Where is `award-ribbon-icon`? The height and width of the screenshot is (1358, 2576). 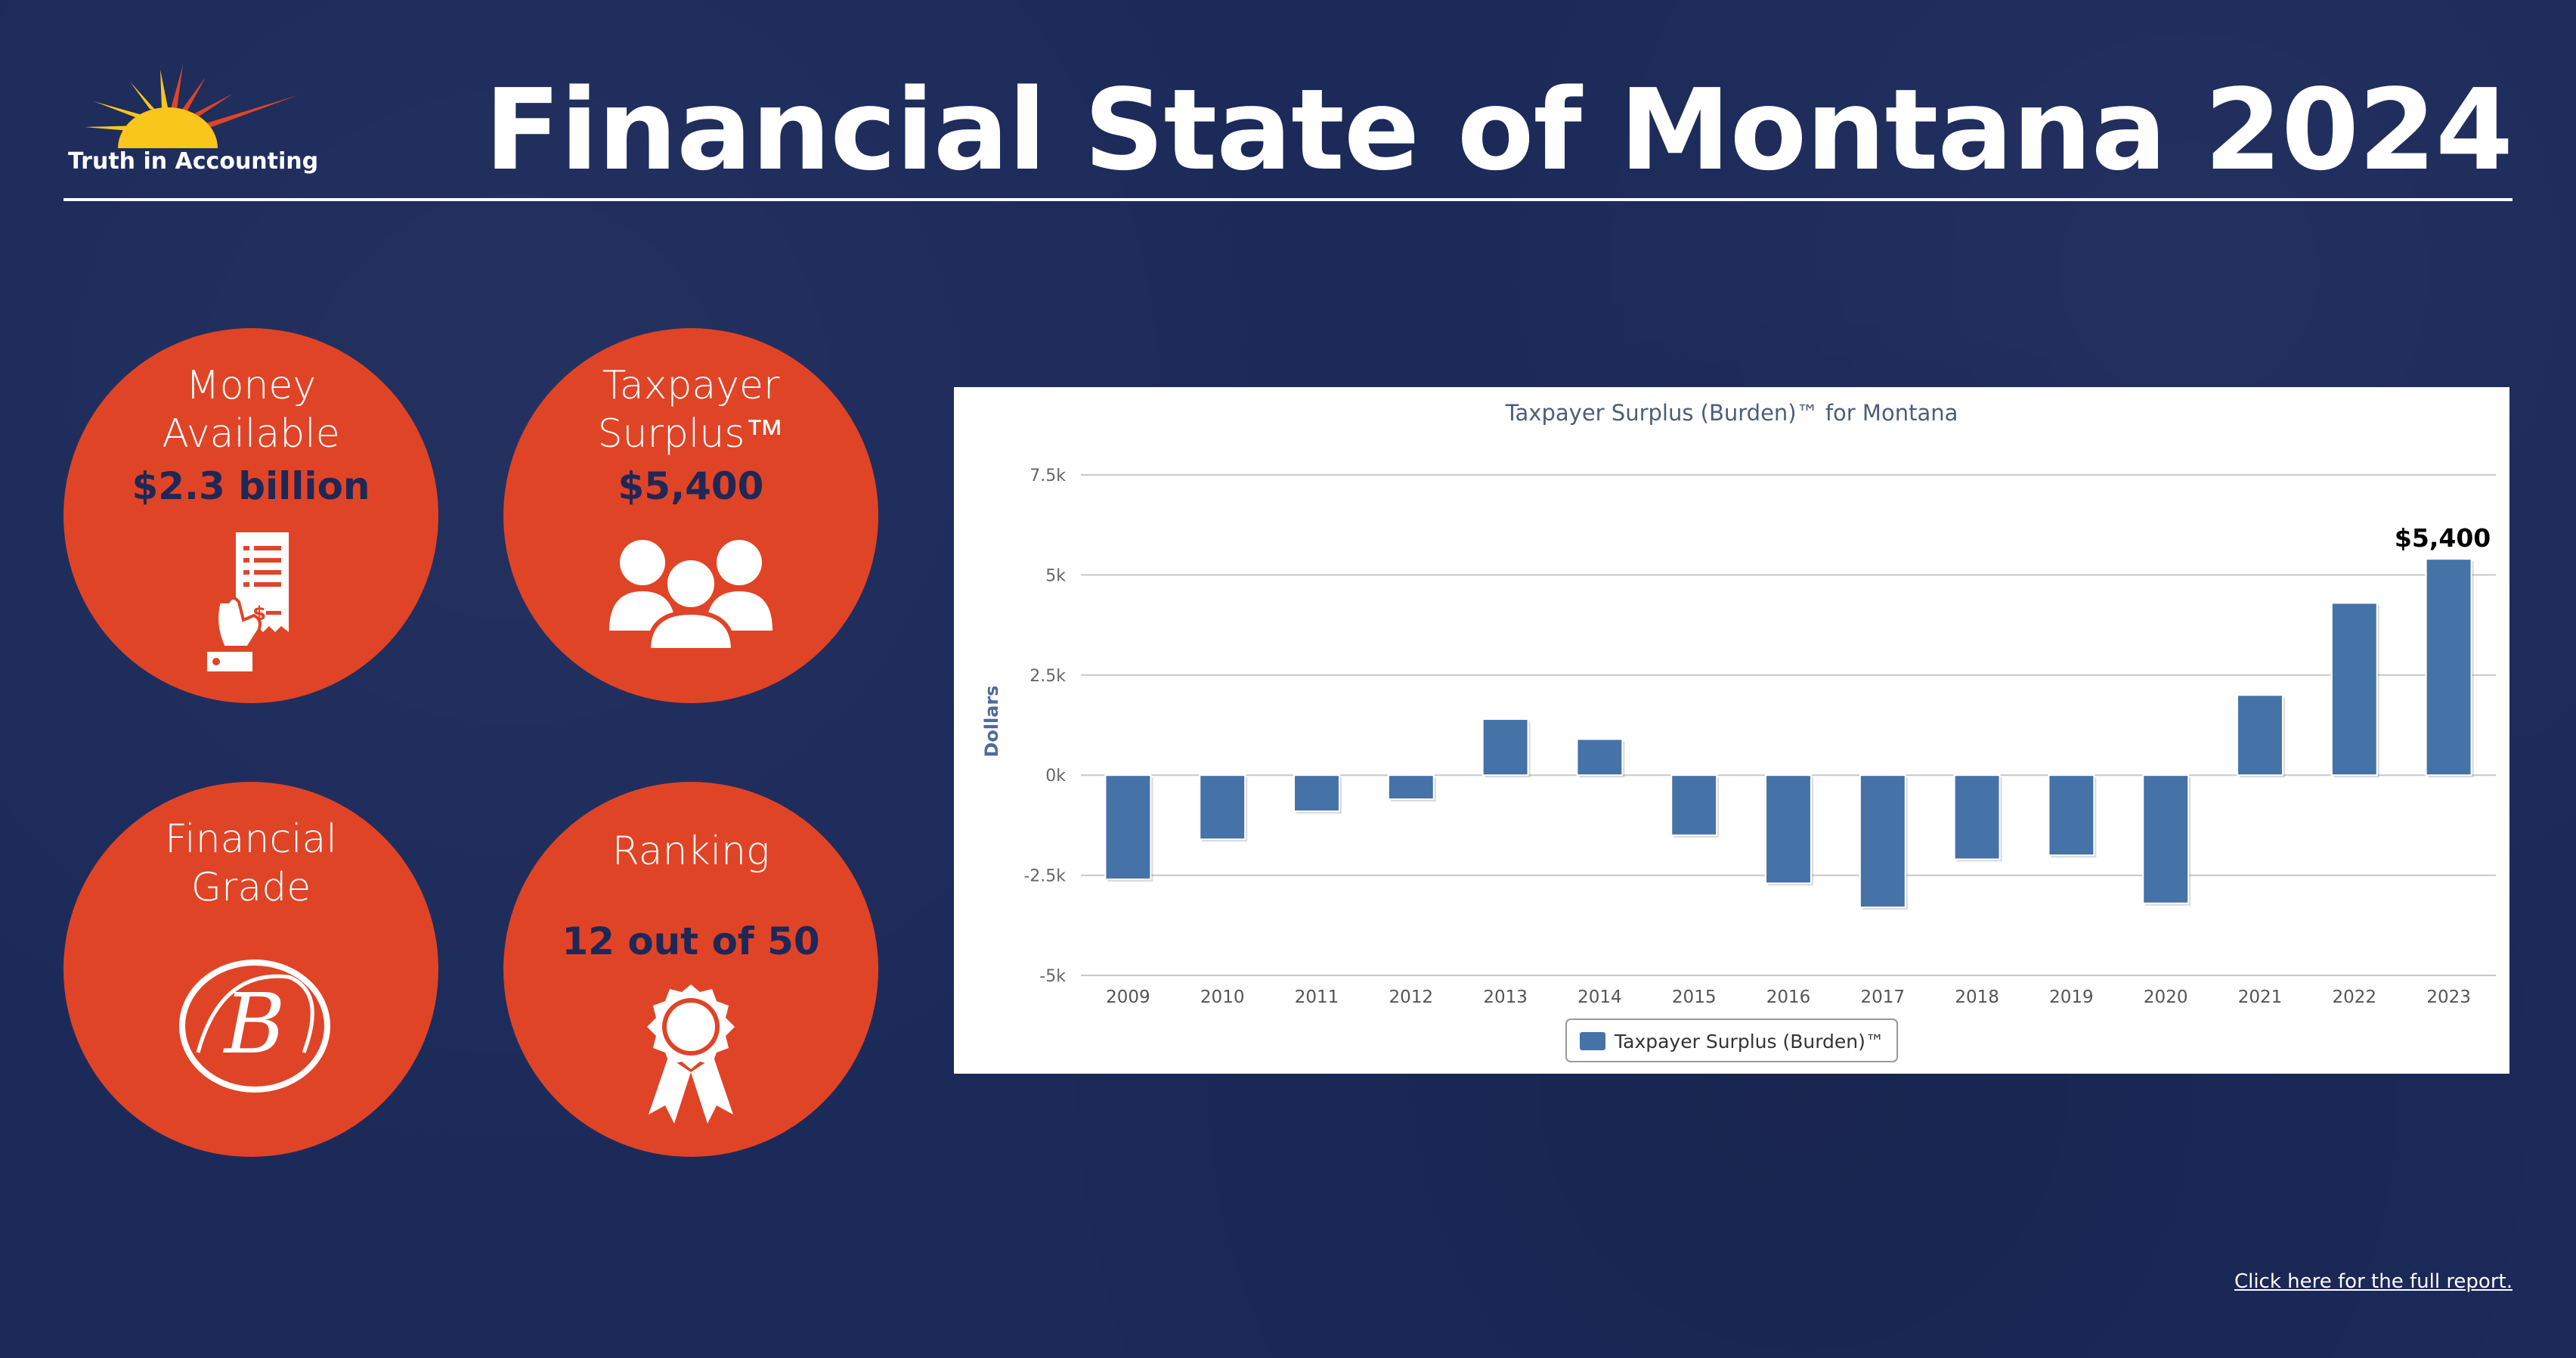 award-ribbon-icon is located at coordinates (691, 1054).